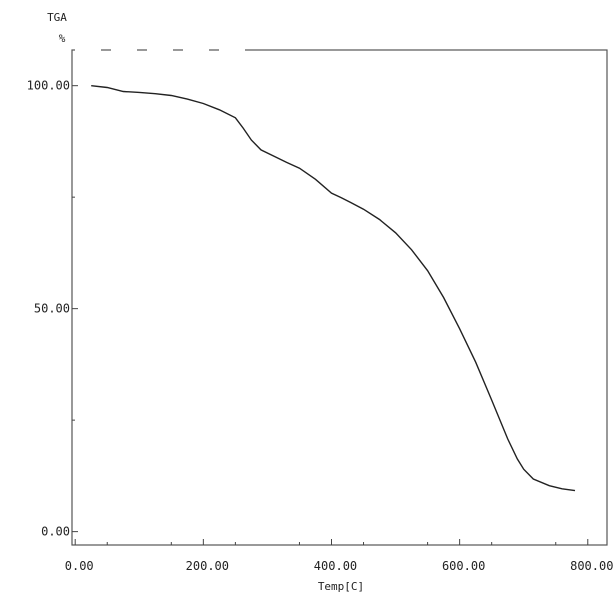  Describe the element at coordinates (341, 586) in the screenshot. I see `x-axis-title: Temp[C]` at that location.